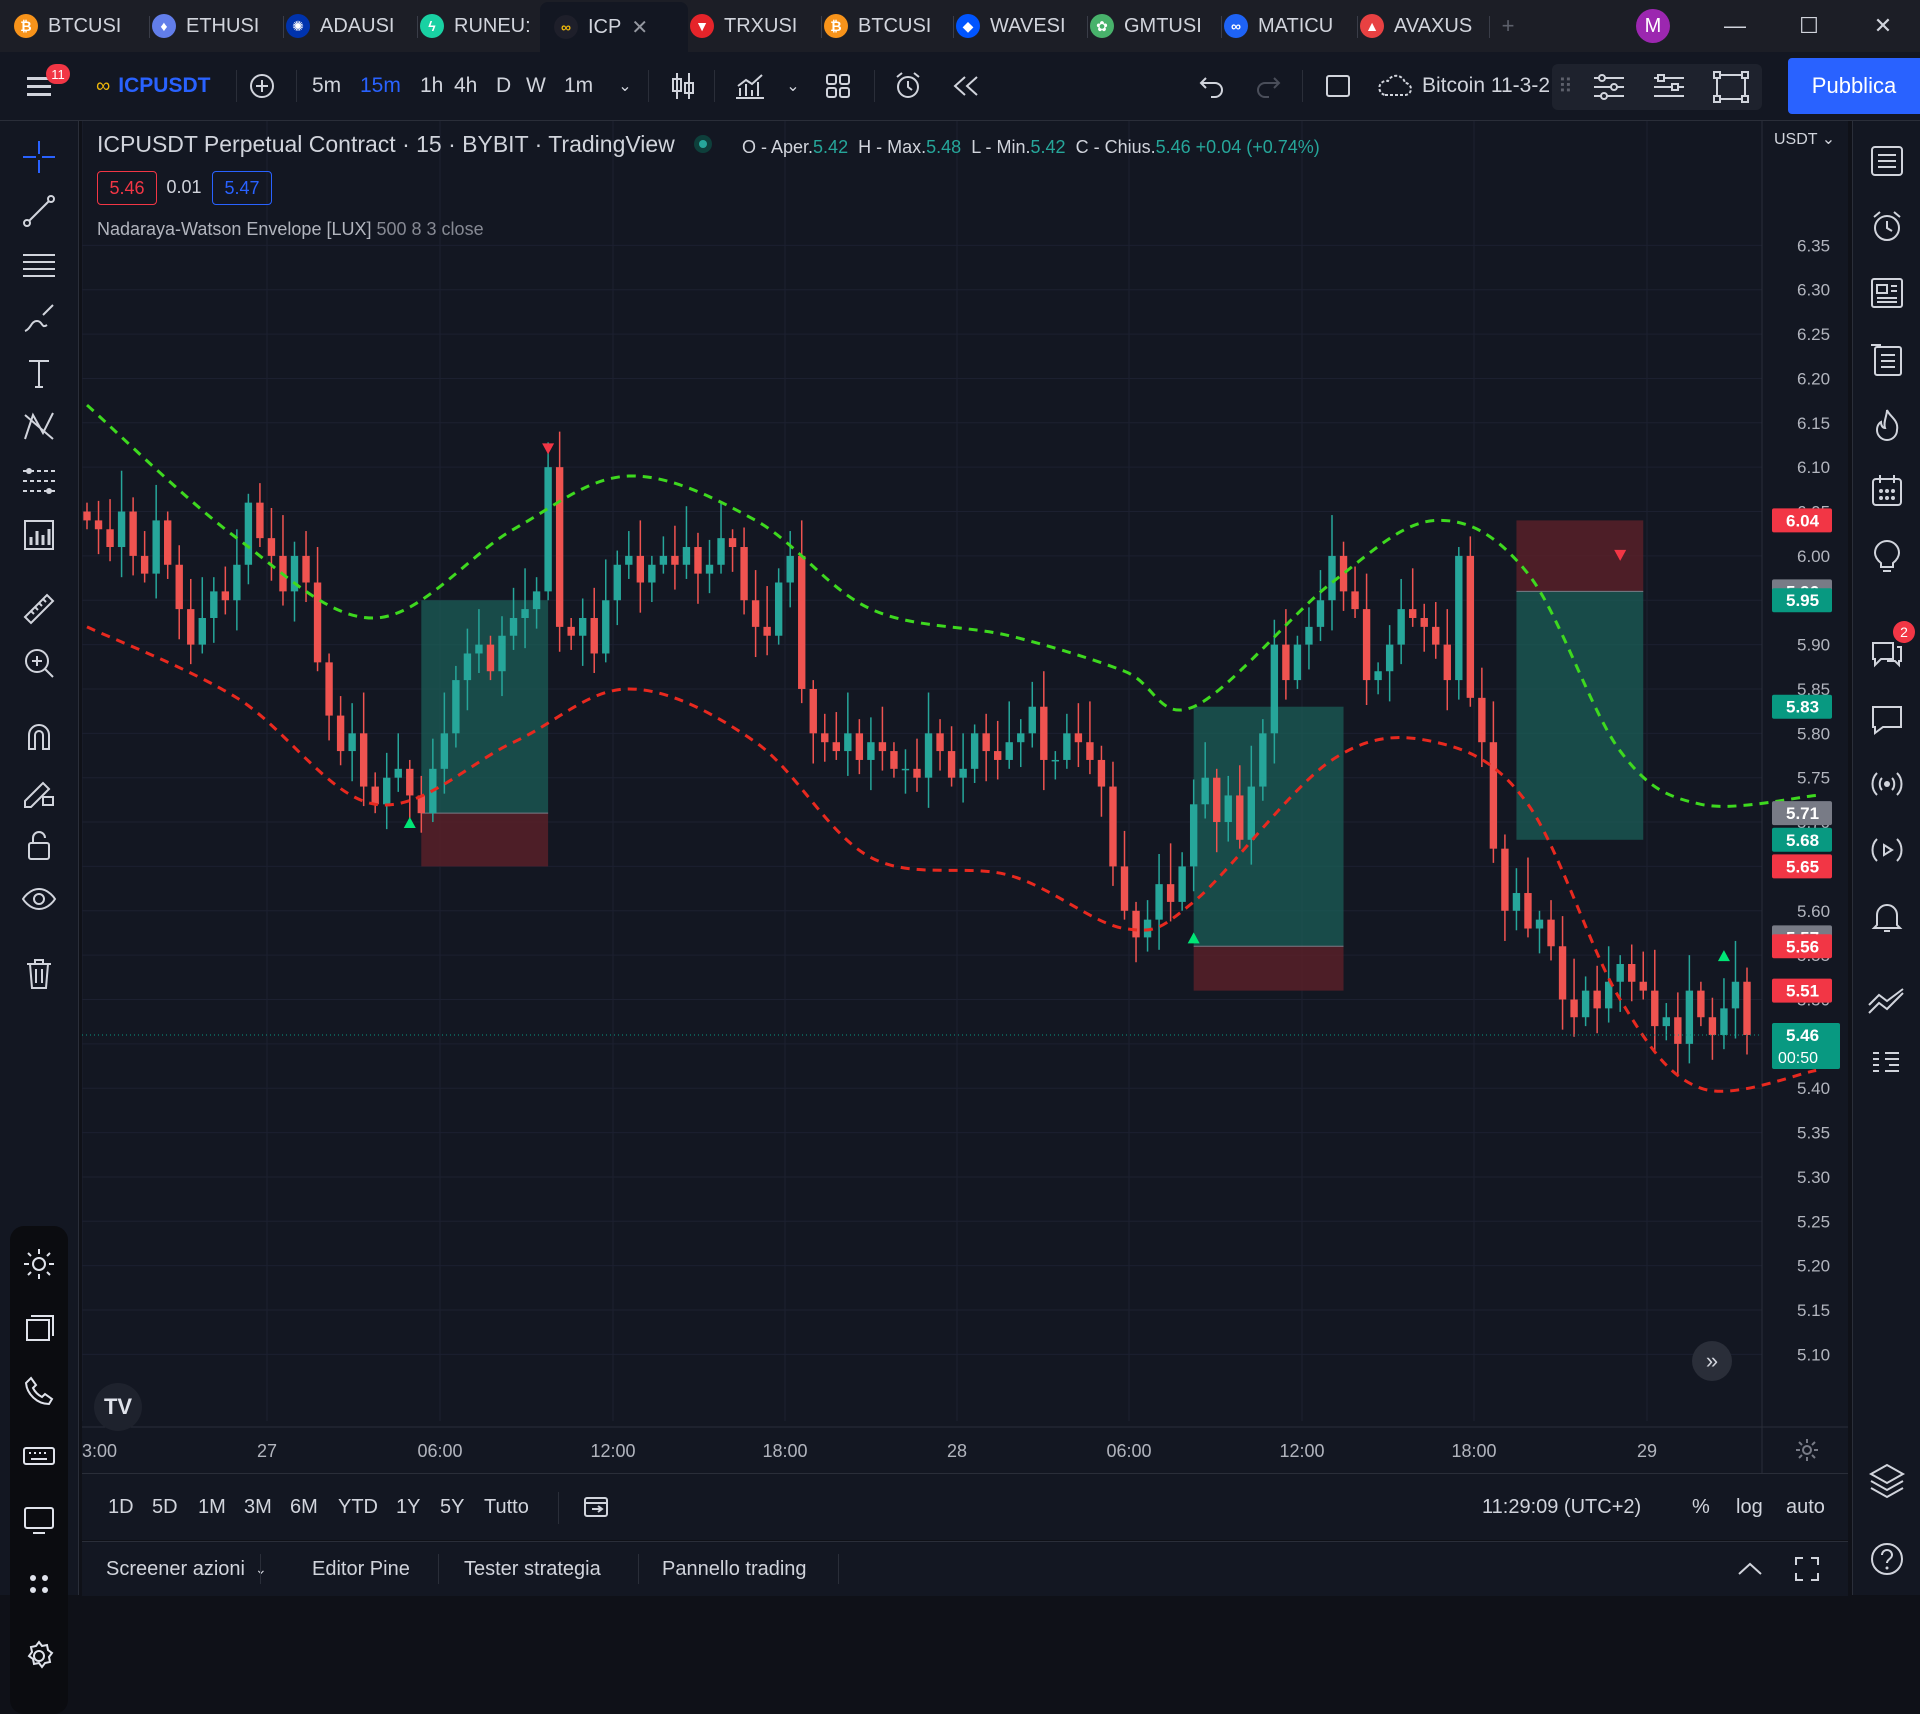 The image size is (1920, 1714). I want to click on apps-button, so click(39, 1586).